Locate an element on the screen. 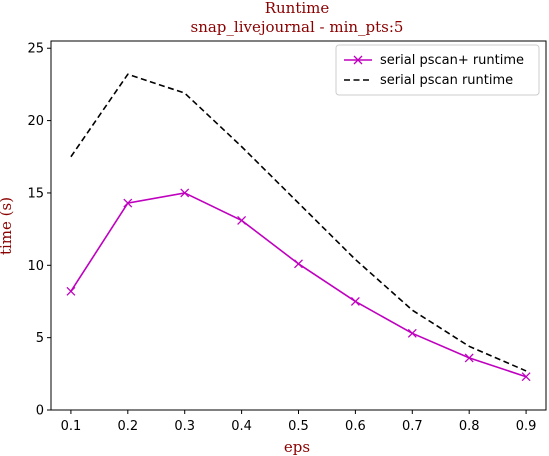 This screenshot has height=456, width=549. x-axis-label: eps is located at coordinates (297, 447).